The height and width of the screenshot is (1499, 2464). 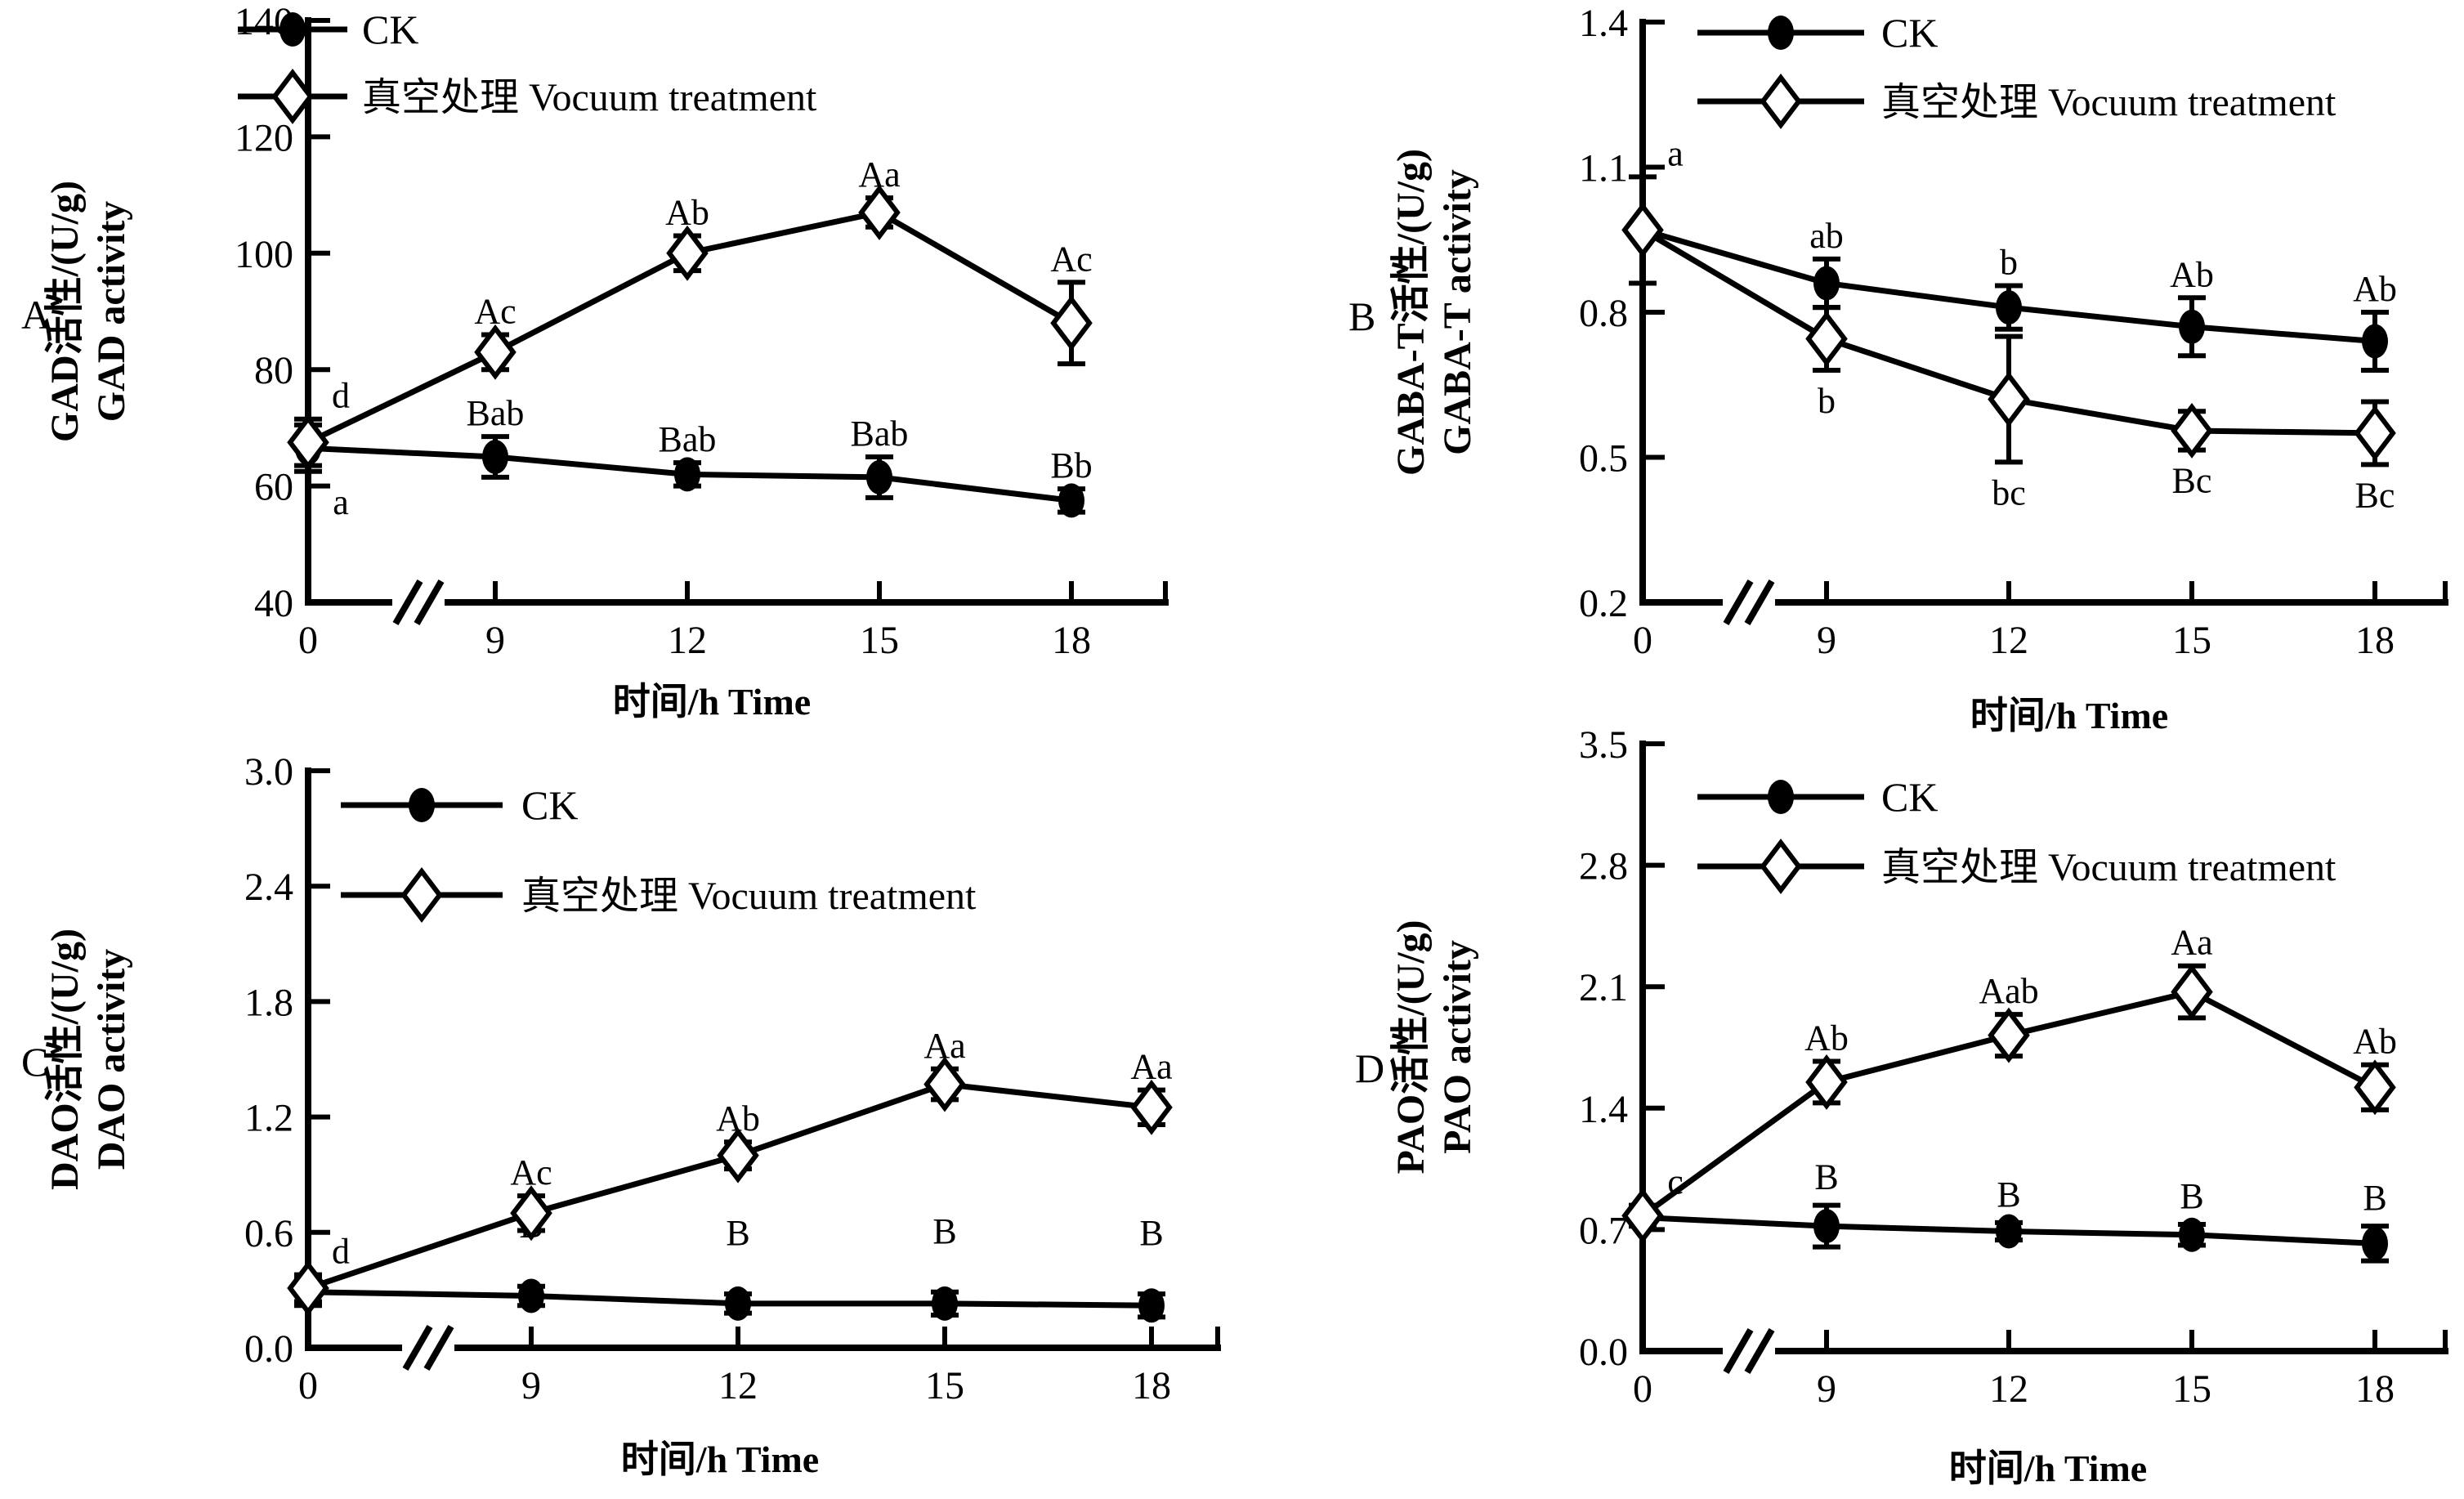 I want to click on panel-A-x-tick-label: 12, so click(x=687, y=640).